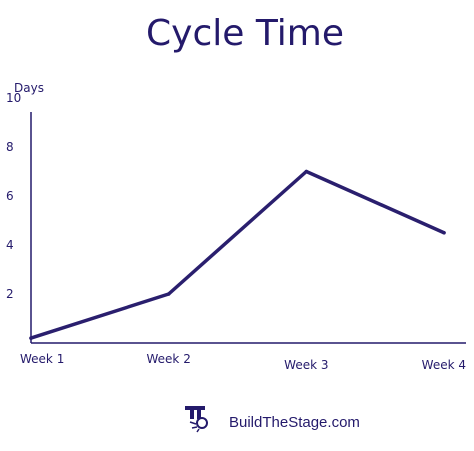 The image size is (474, 451). What do you see at coordinates (306, 365) in the screenshot?
I see `x-tick-label-week-3: Week 3` at bounding box center [306, 365].